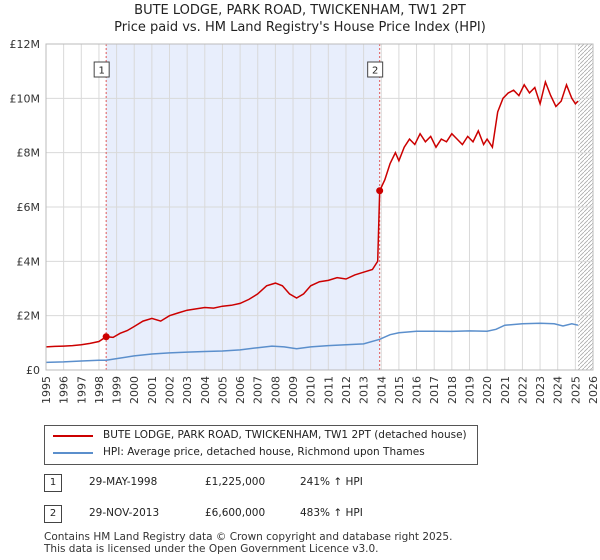 The height and width of the screenshot is (560, 600). I want to click on x-tick-label: 2003, so click(187, 390).